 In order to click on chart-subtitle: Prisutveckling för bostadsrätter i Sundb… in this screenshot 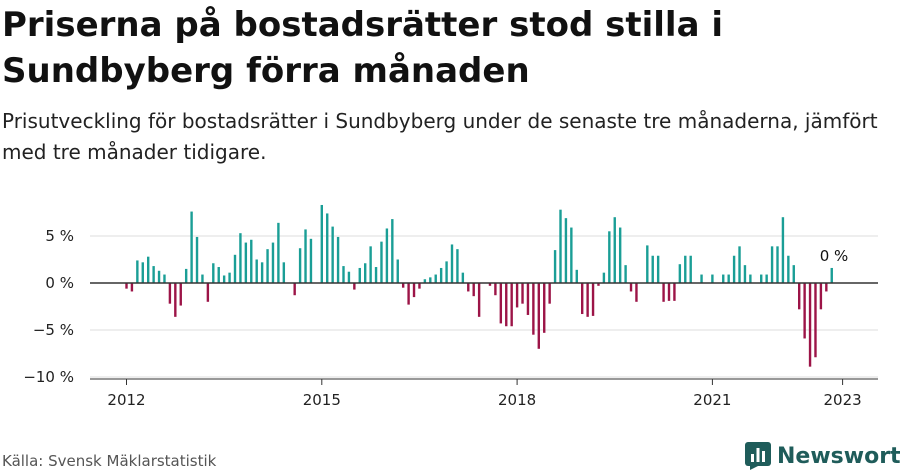, I will do `click(440, 136)`.